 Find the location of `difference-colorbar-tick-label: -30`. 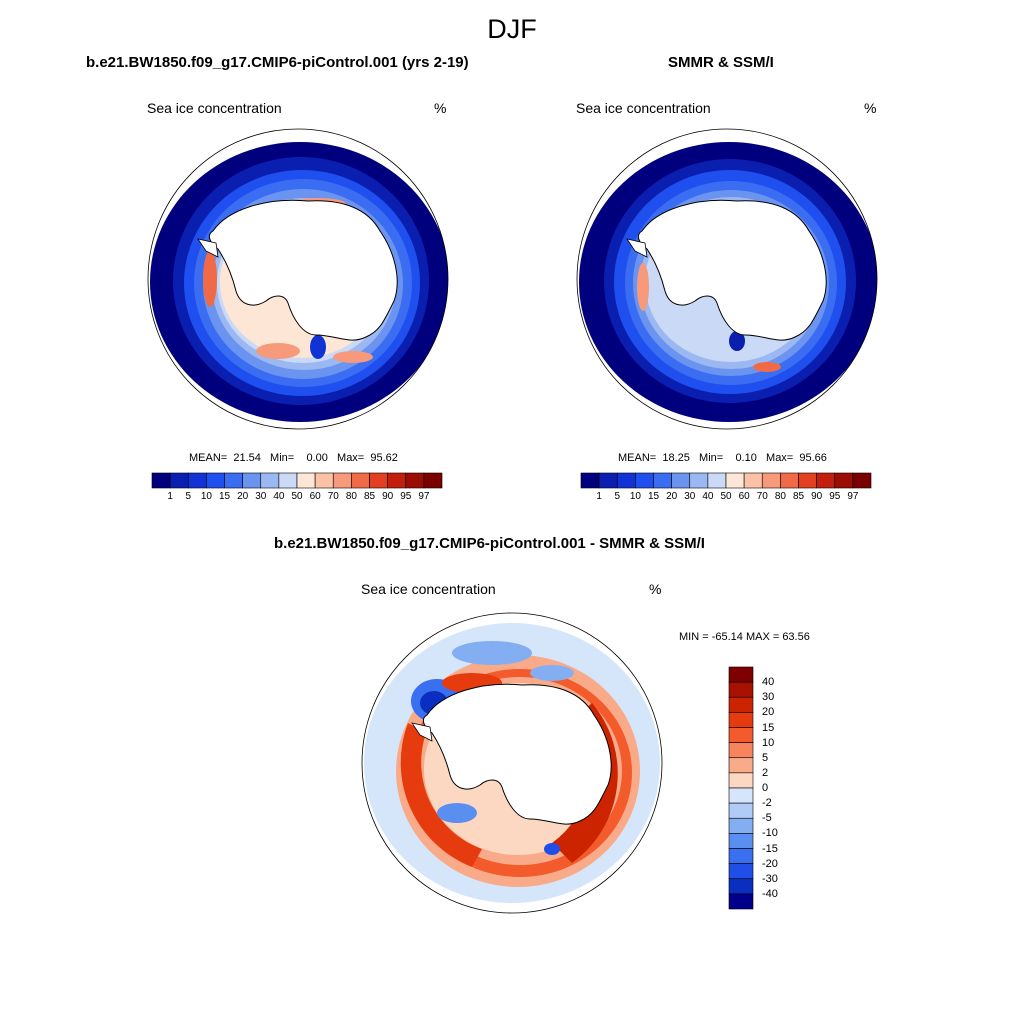

difference-colorbar-tick-label: -30 is located at coordinates (770, 878).